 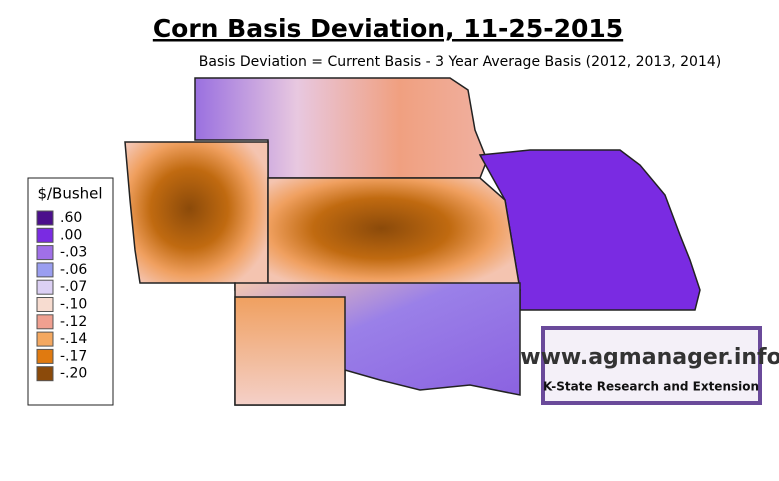 What do you see at coordinates (73, 253) in the screenshot?
I see `legend-label: -.03` at bounding box center [73, 253].